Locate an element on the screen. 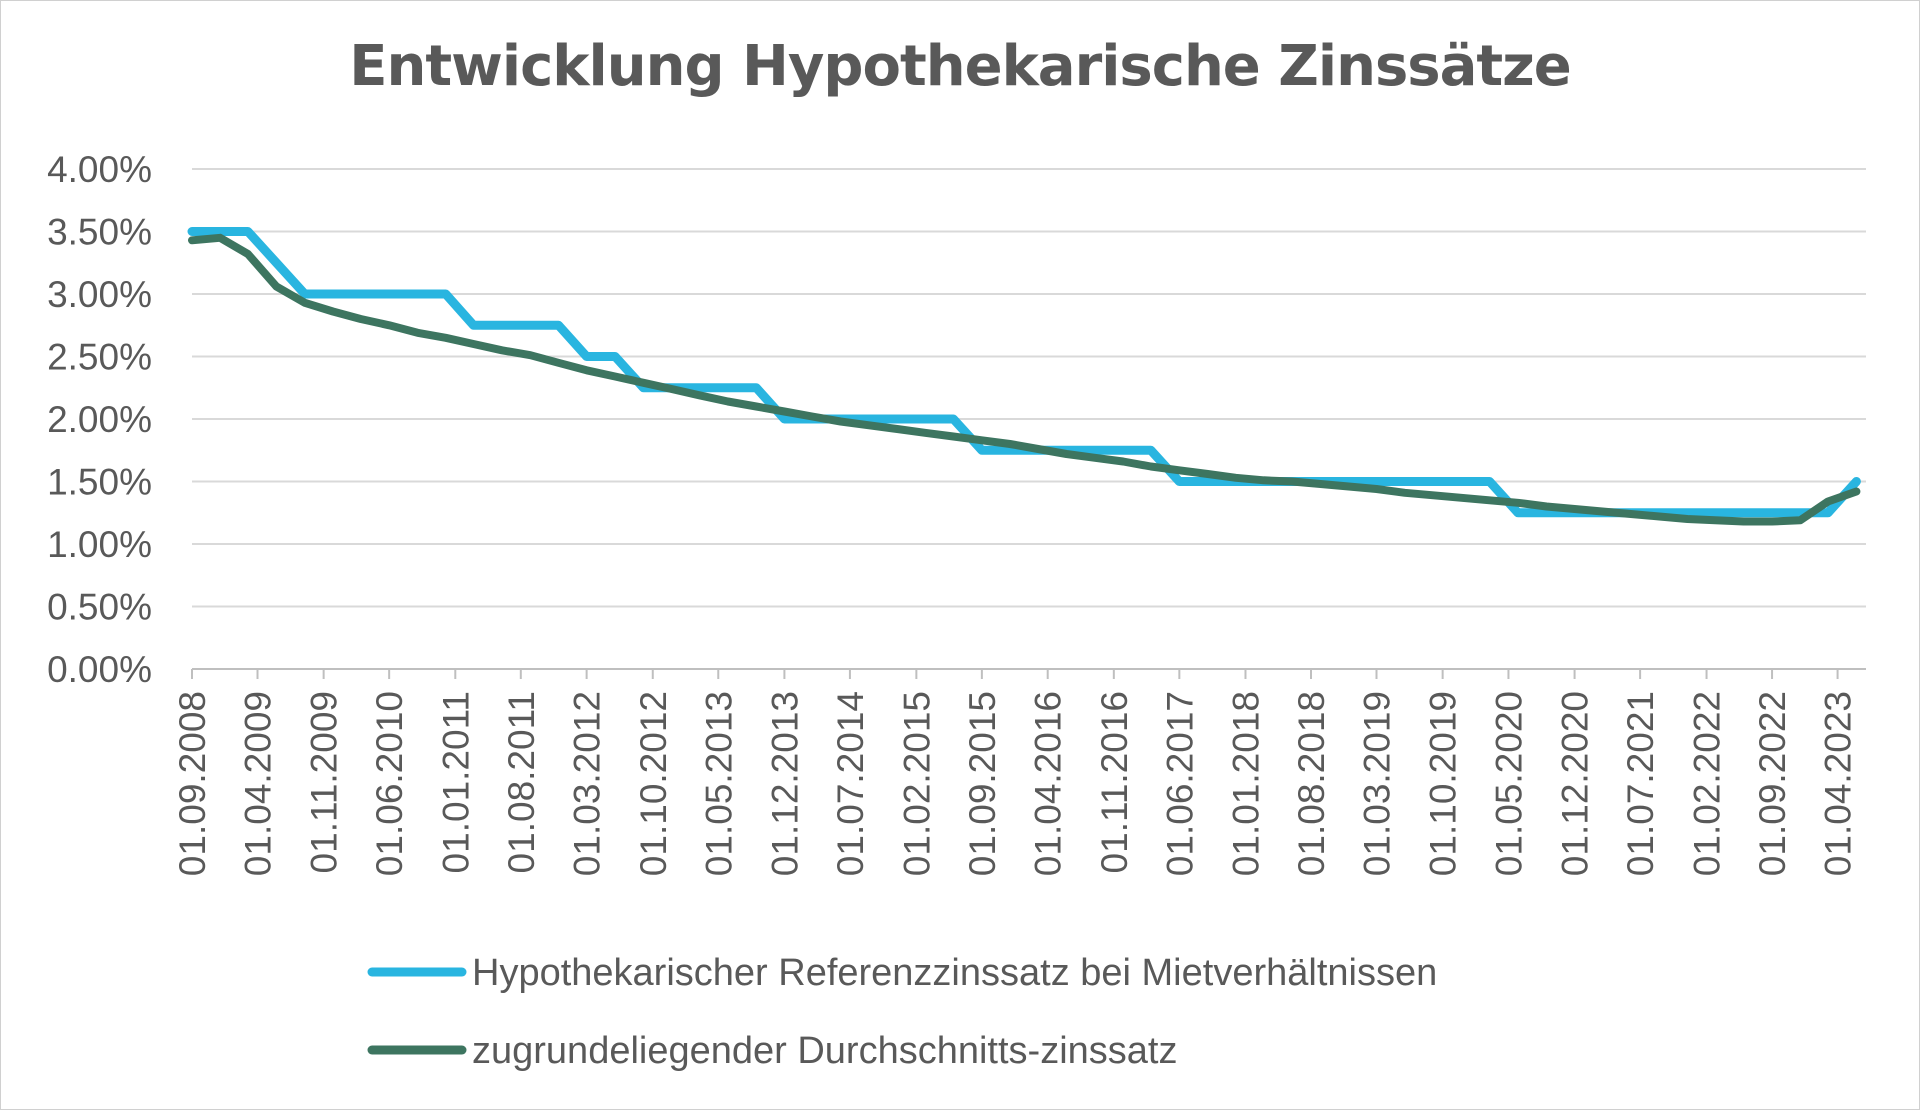 This screenshot has height=1110, width=1920. x-tick-label: 01.06.2010 is located at coordinates (389, 783).